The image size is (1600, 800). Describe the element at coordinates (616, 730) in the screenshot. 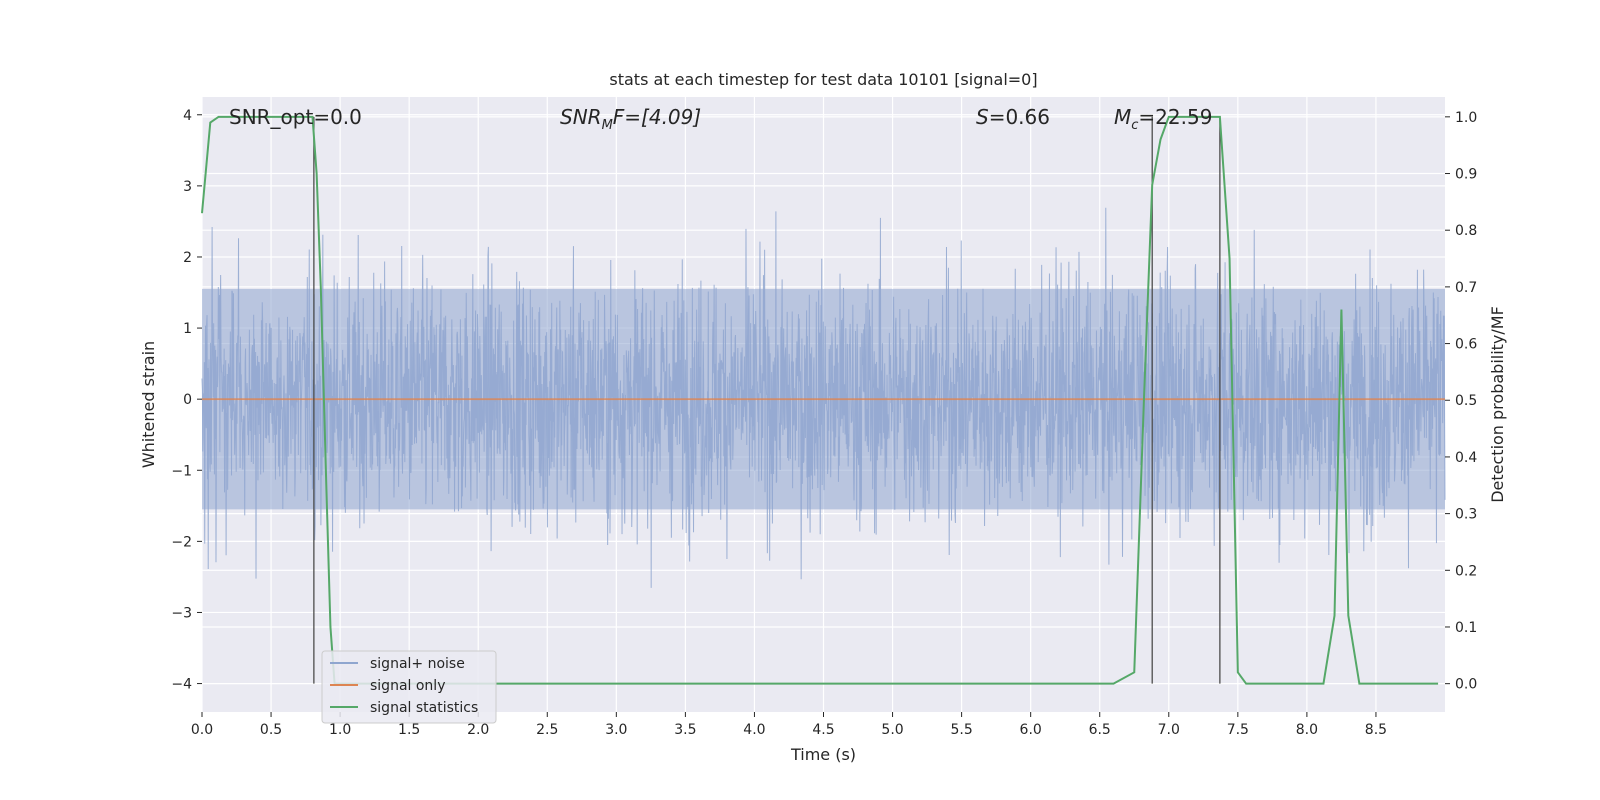

I see `x-tick-label: 3.0` at that location.